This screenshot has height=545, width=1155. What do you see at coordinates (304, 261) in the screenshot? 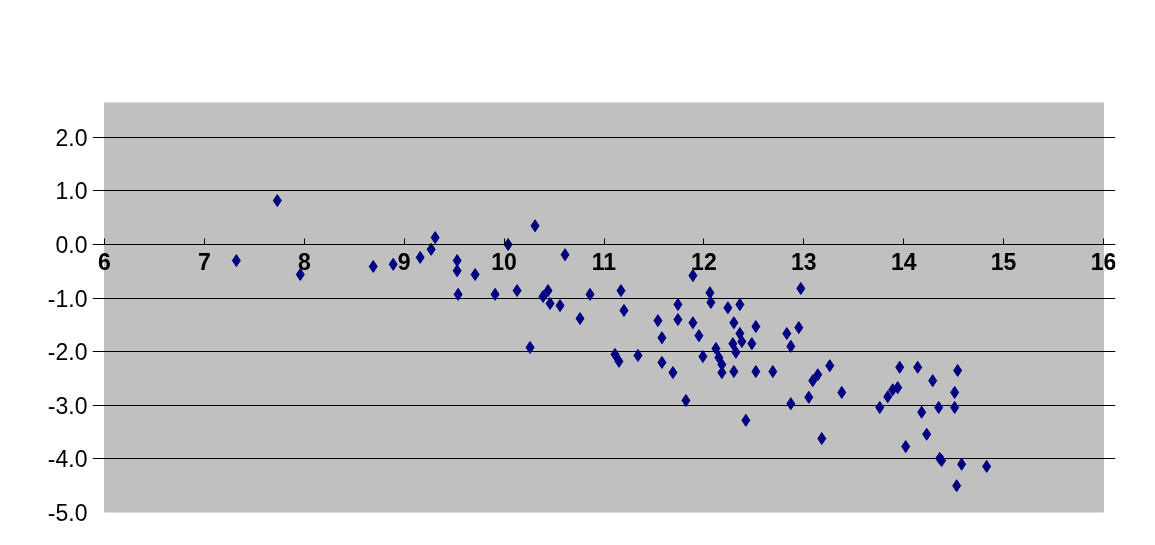
I see `x-tick-label: 8` at bounding box center [304, 261].